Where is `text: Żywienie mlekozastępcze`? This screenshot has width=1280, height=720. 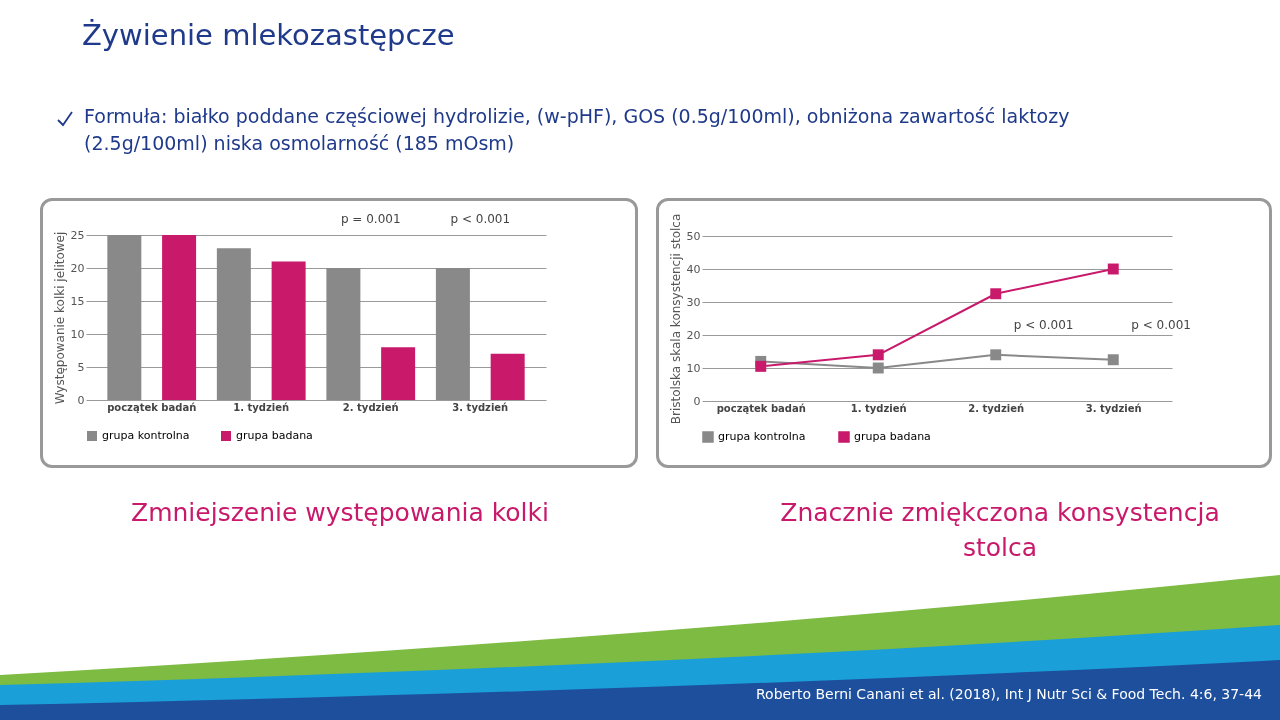
text: Żywienie mlekozastępcze is located at coordinates (268, 35).